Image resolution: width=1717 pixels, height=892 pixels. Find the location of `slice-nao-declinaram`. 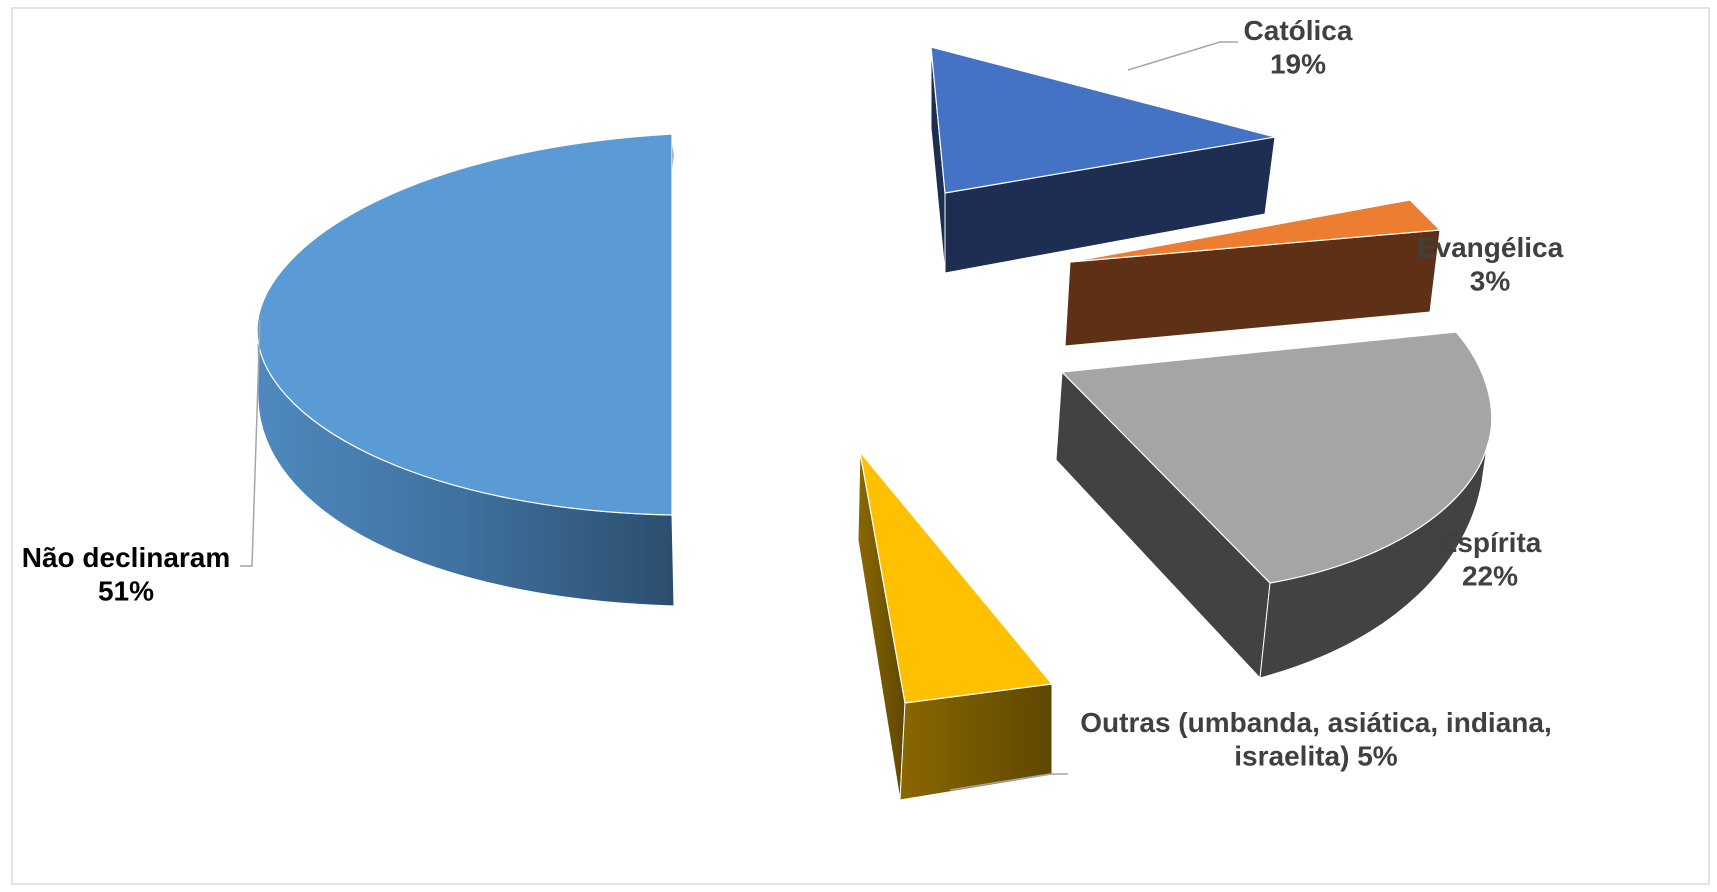

slice-nao-declinaram is located at coordinates (465, 370).